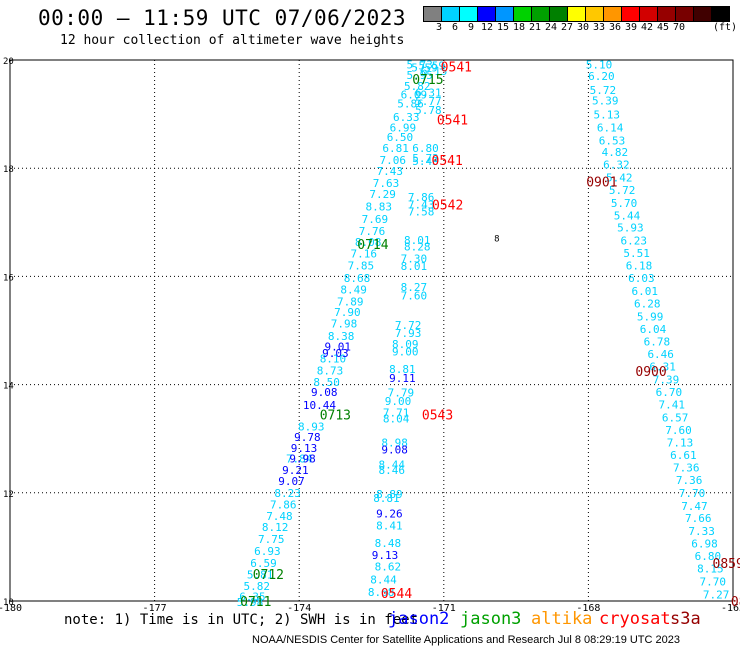 Image resolution: width=740 pixels, height=650 pixels. What do you see at coordinates (535, 27) in the screenshot?
I see `color-scale-label: 21` at bounding box center [535, 27].